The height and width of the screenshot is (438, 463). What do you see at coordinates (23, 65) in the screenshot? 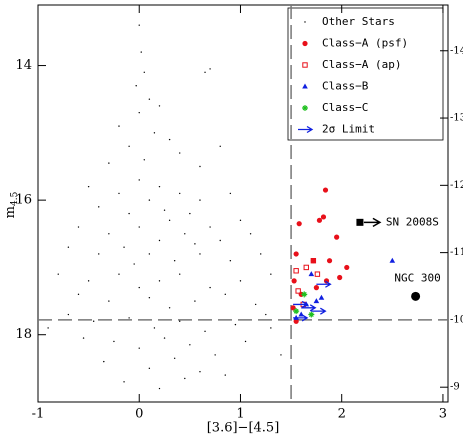
I see `y-tick-label: 14` at bounding box center [23, 65].